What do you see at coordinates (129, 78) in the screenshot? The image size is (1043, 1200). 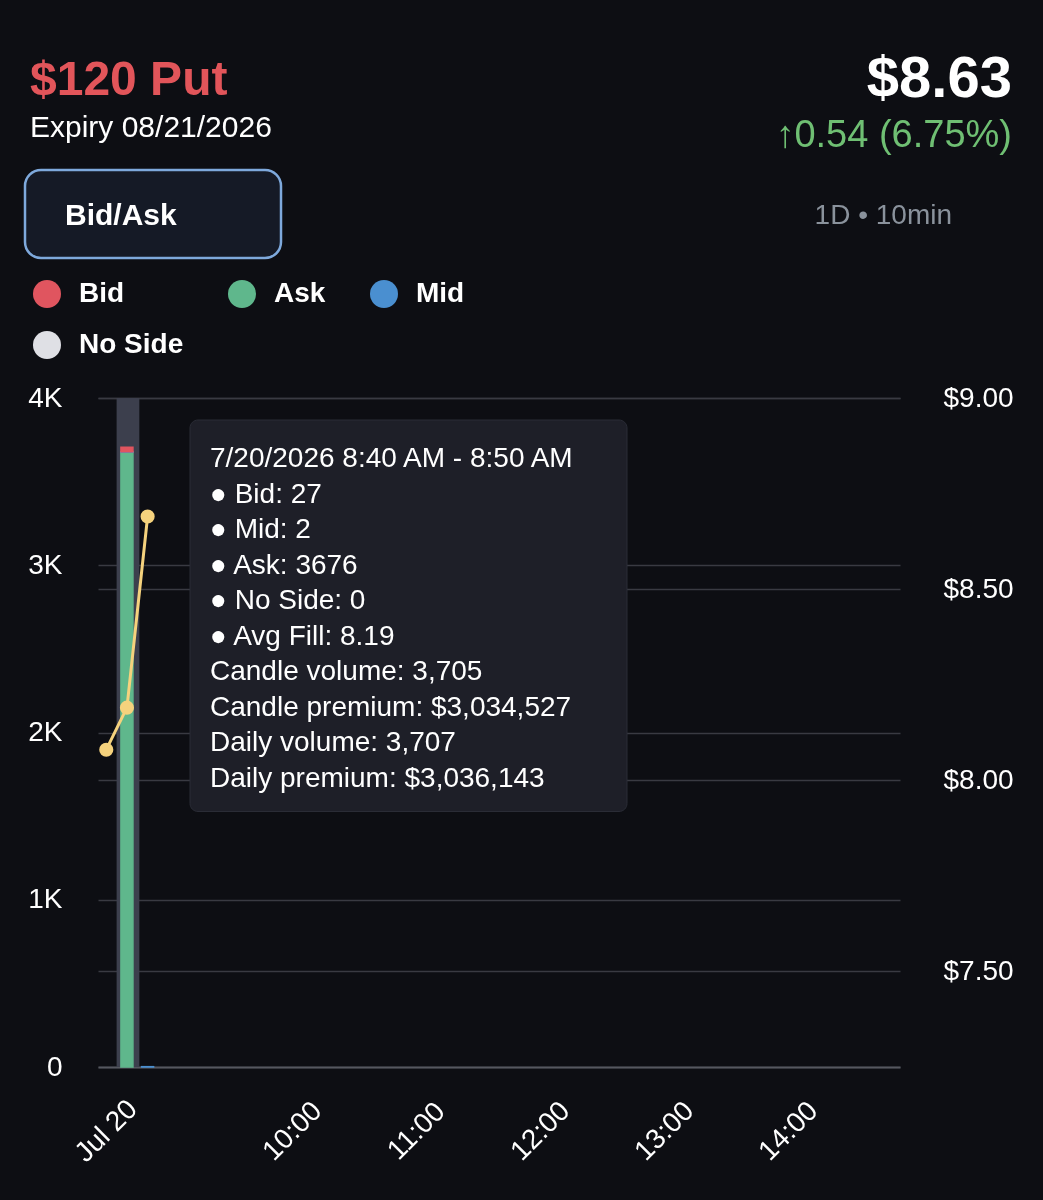 I see `chart-title: $120 Put` at bounding box center [129, 78].